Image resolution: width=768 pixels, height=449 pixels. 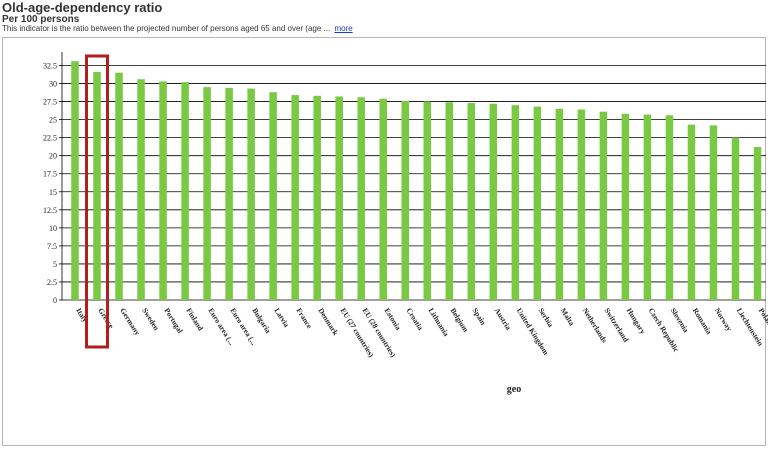 I want to click on x-tick-label: Spain, so click(x=480, y=316).